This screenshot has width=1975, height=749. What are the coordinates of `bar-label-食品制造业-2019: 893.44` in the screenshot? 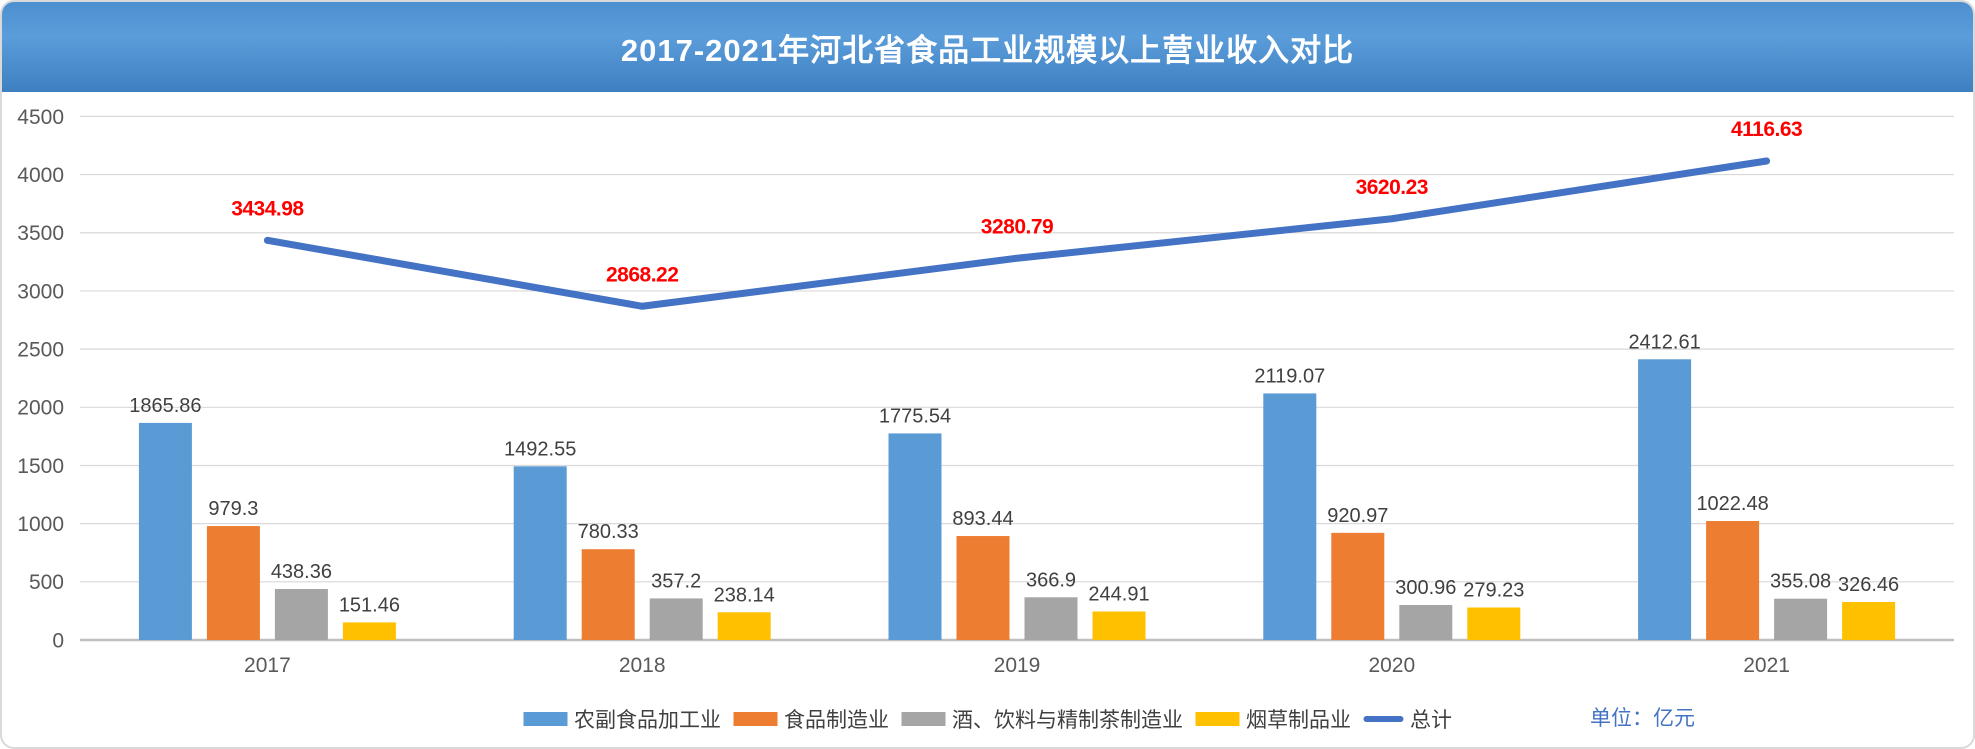 It's located at (982, 519).